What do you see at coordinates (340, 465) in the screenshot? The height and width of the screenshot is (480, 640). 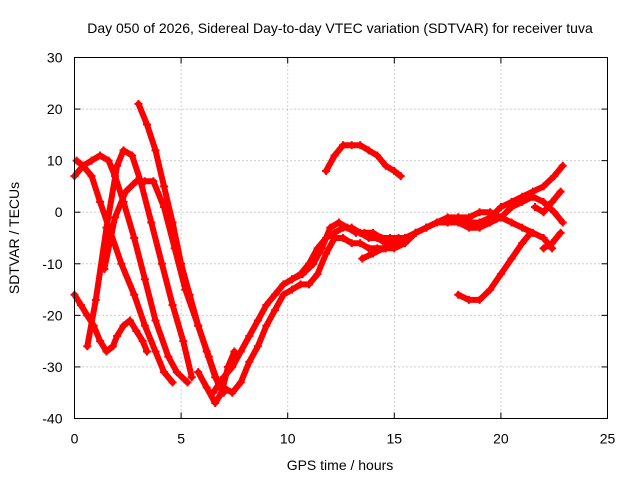 I see `x-axis-label: GPS time / hours` at bounding box center [340, 465].